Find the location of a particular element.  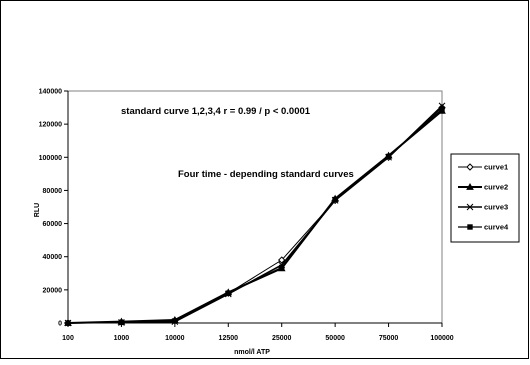

x-axis-ticks: 100 1000 10000 12500 25000 50000 75000 100000 is located at coordinates (258, 332).